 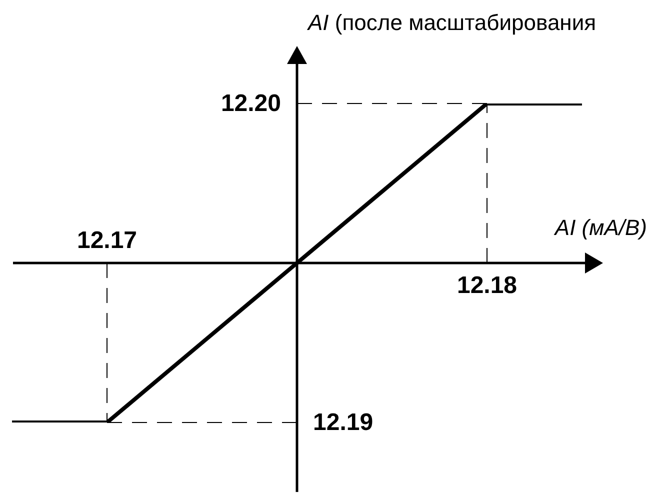 What do you see at coordinates (487, 285) in the screenshot?
I see `x-tick-label: 12.18` at bounding box center [487, 285].